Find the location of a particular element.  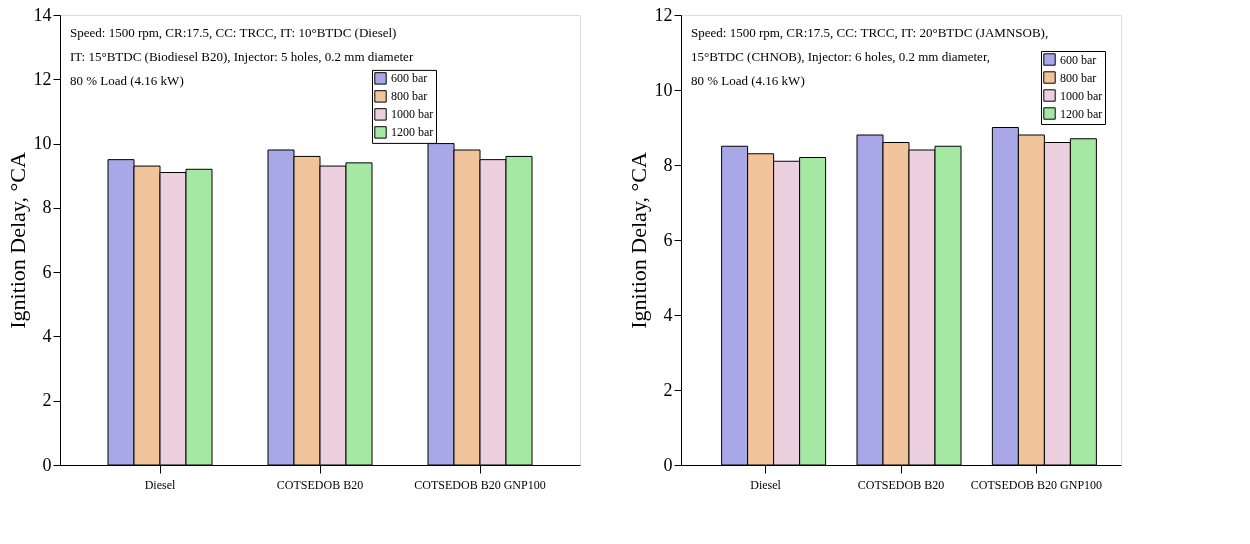

annotation: 15°BTDC (CHNOB), Injector: 6 holes, 0.2 mm diameter, is located at coordinates (840, 56).